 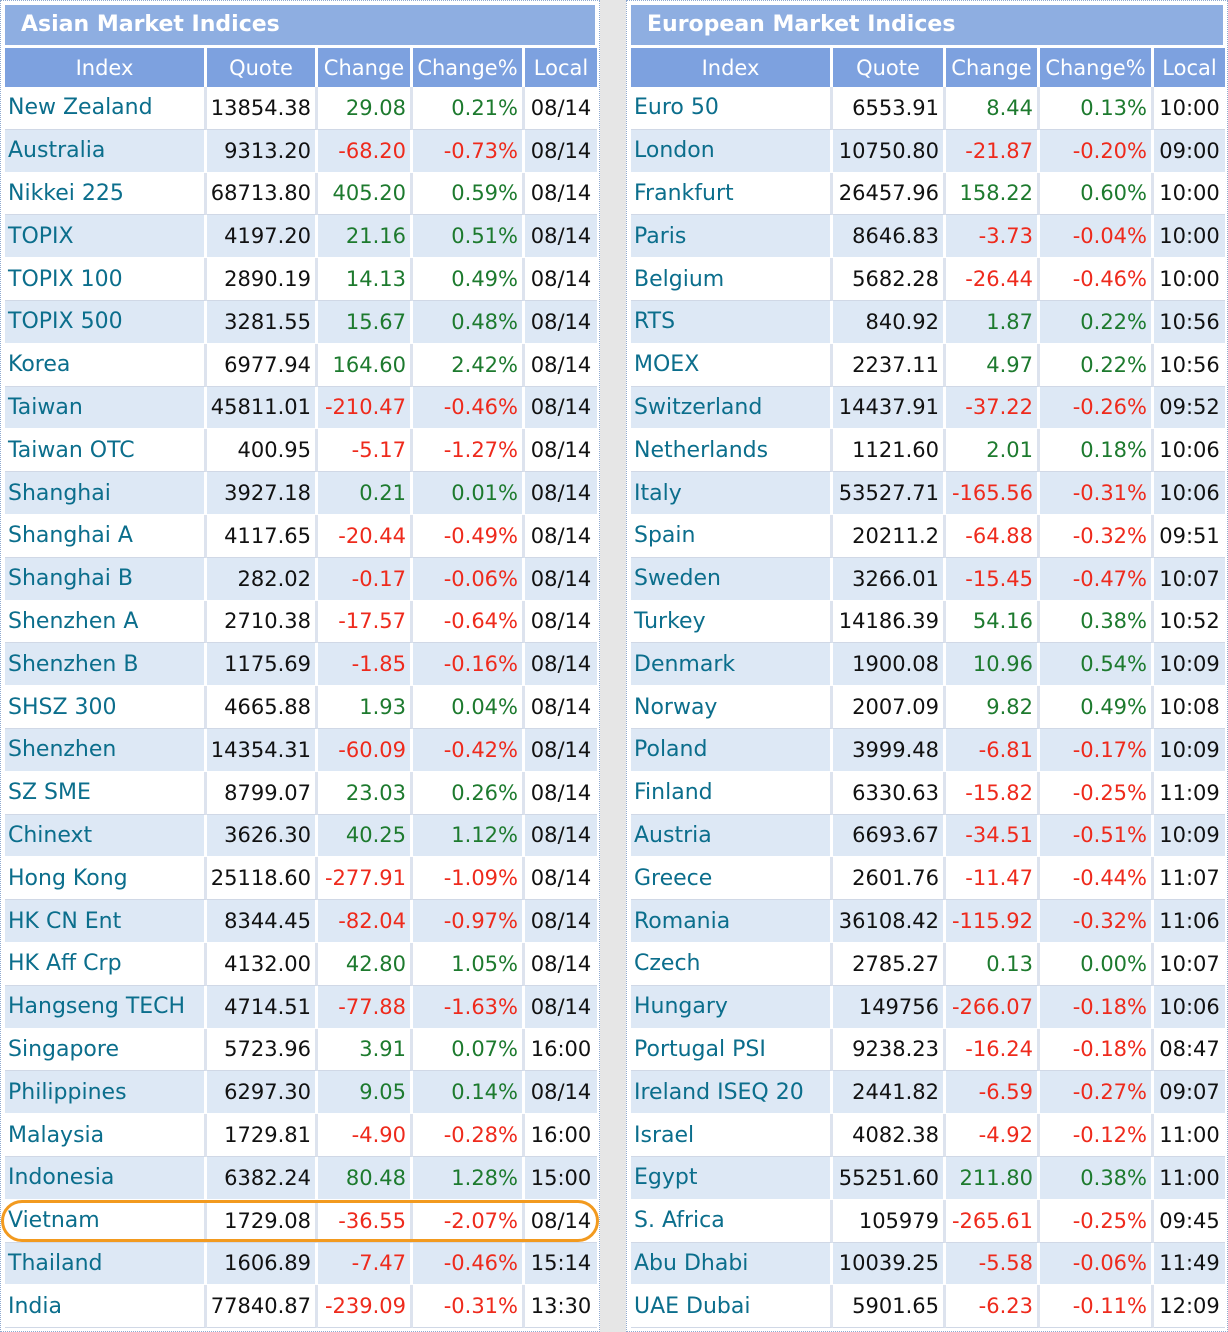 I want to click on index-name-link: Thailand, so click(x=106, y=1264).